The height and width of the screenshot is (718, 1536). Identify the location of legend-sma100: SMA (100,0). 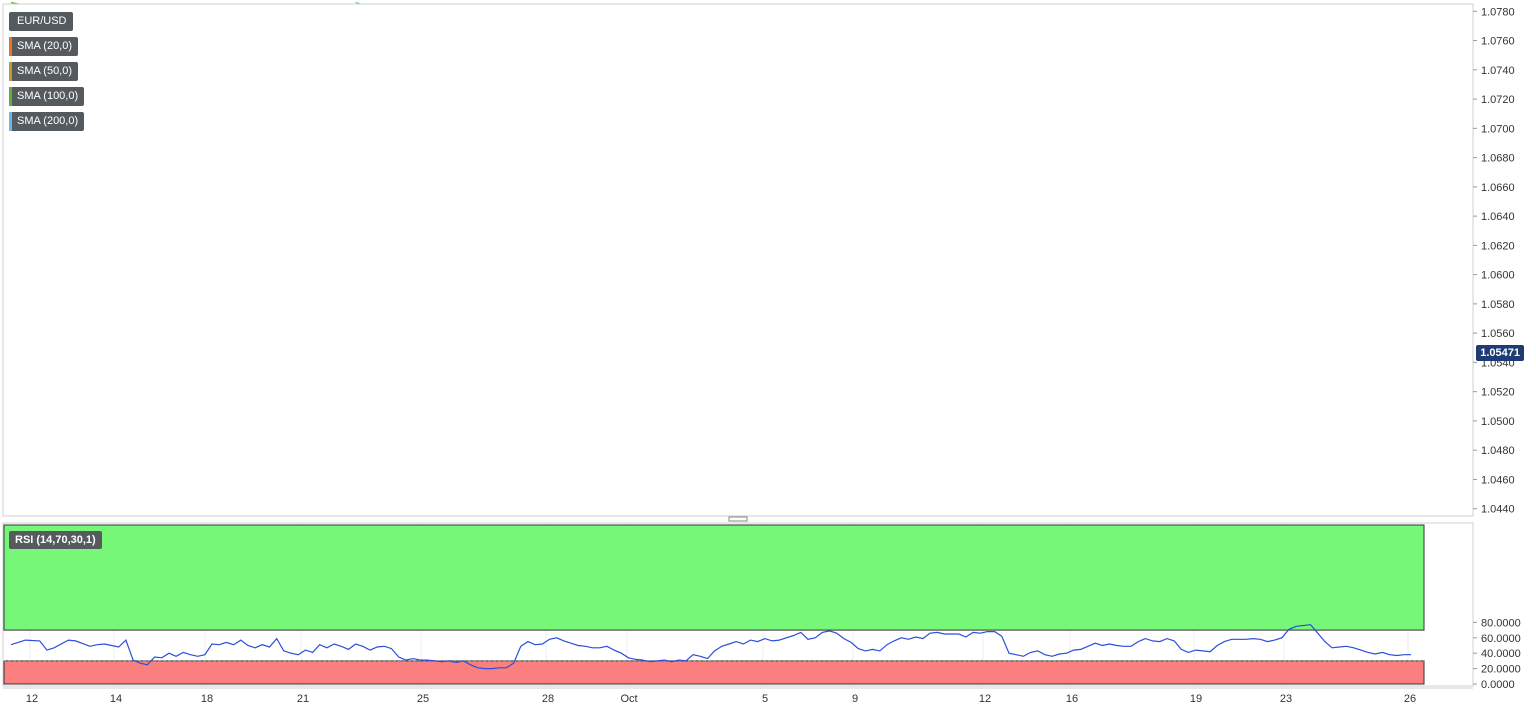
(47, 96).